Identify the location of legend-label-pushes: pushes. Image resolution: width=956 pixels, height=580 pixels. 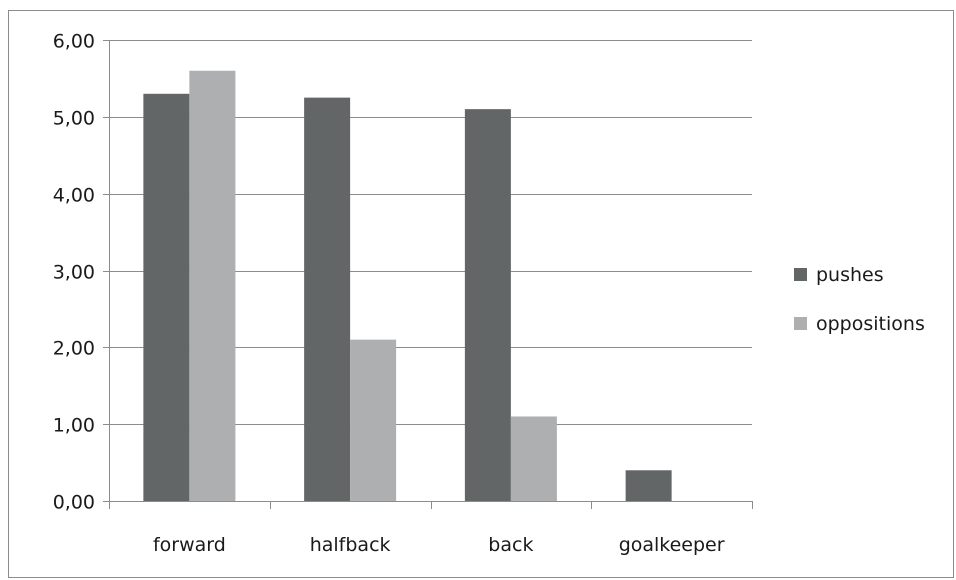
(850, 275).